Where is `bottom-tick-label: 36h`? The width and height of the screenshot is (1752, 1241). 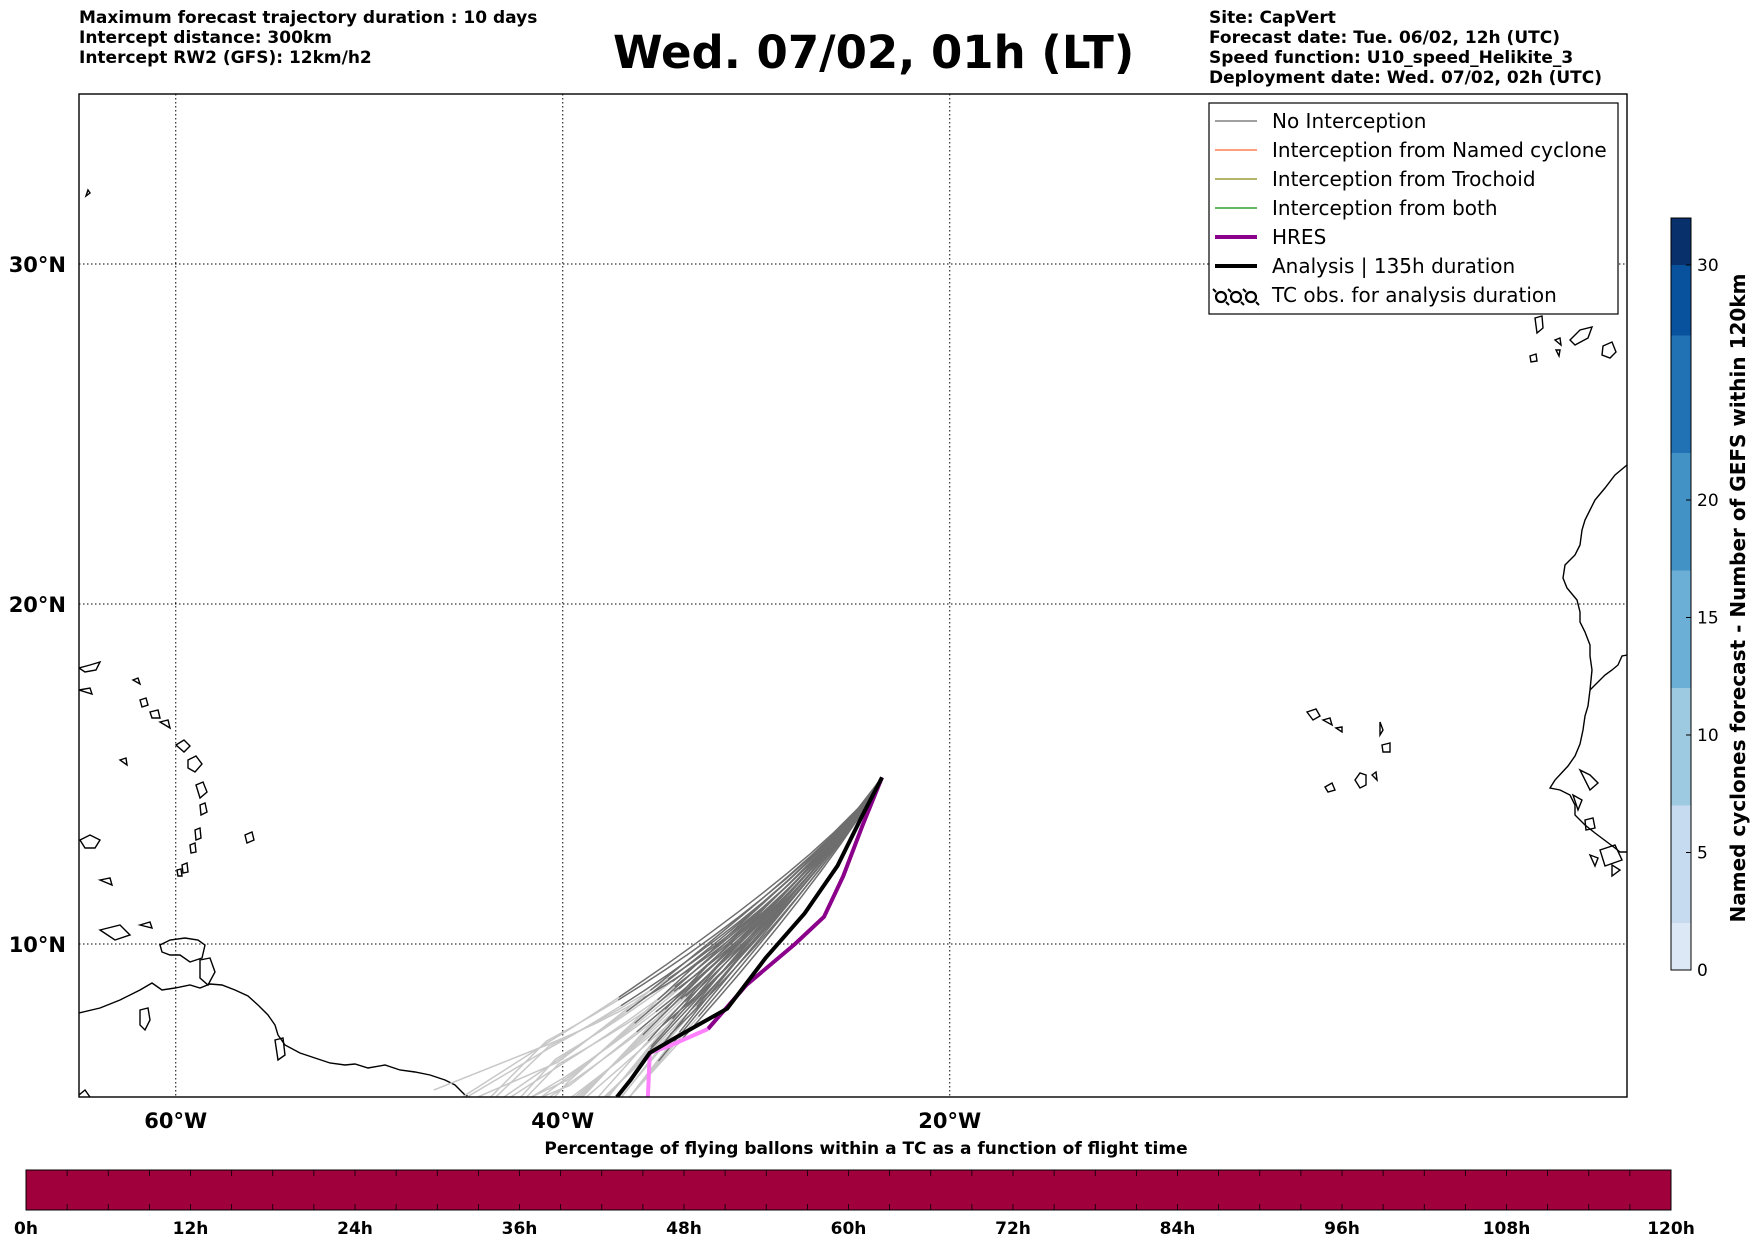
bottom-tick-label: 36h is located at coordinates (520, 1229).